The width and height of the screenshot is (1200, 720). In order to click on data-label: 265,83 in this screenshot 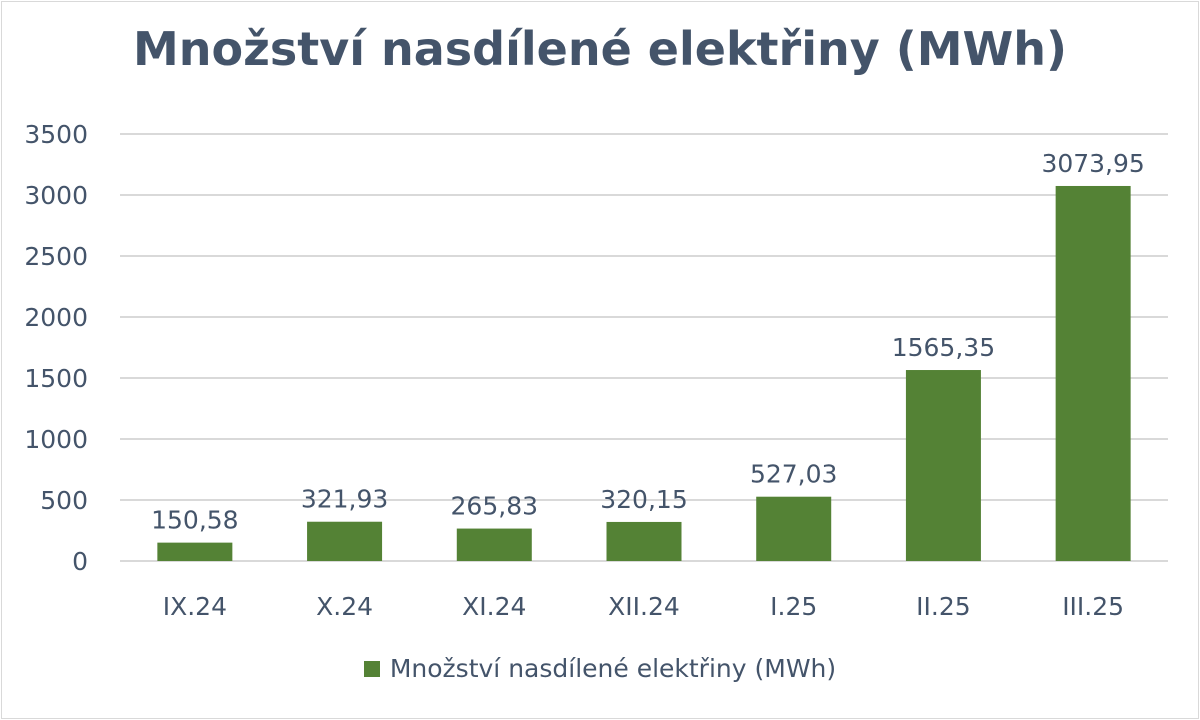, I will do `click(494, 506)`.